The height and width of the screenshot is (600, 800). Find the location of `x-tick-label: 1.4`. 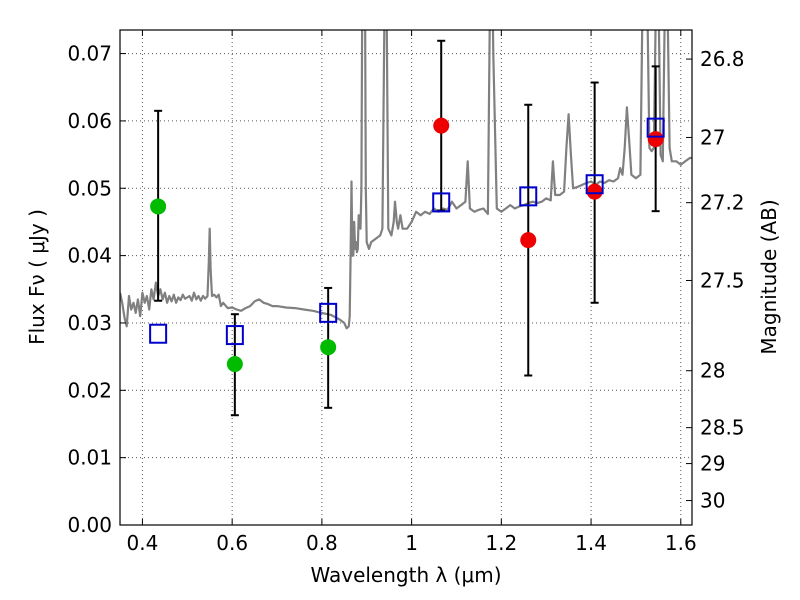

x-tick-label: 1.4 is located at coordinates (591, 543).